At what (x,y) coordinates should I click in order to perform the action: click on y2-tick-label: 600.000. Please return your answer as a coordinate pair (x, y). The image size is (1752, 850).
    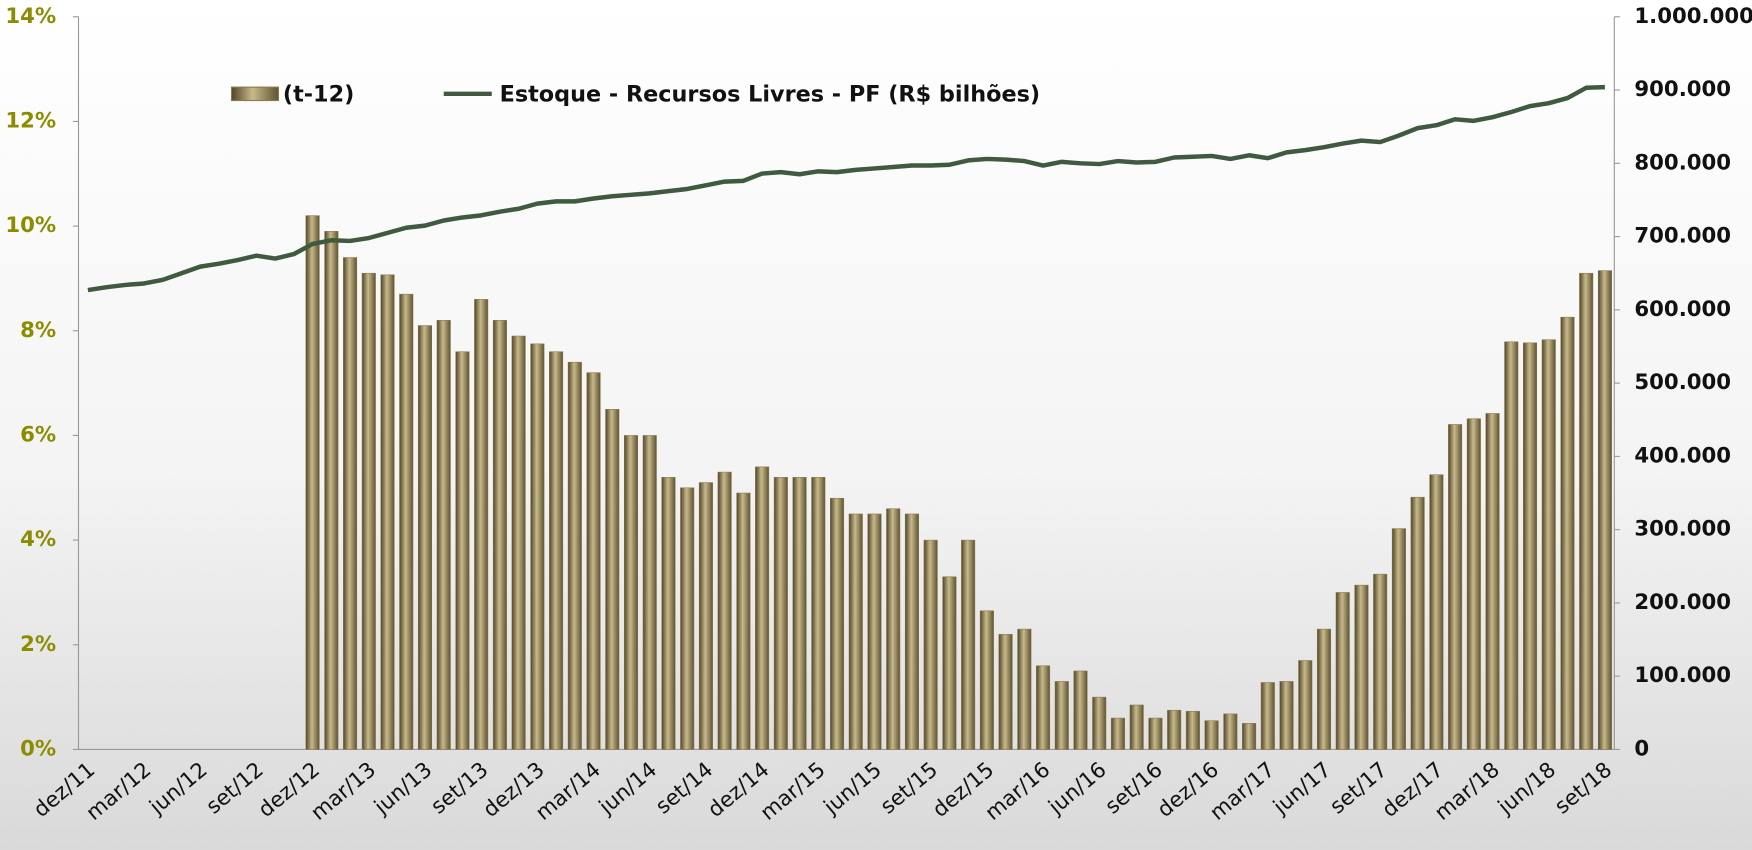
    Looking at the image, I should click on (1682, 309).